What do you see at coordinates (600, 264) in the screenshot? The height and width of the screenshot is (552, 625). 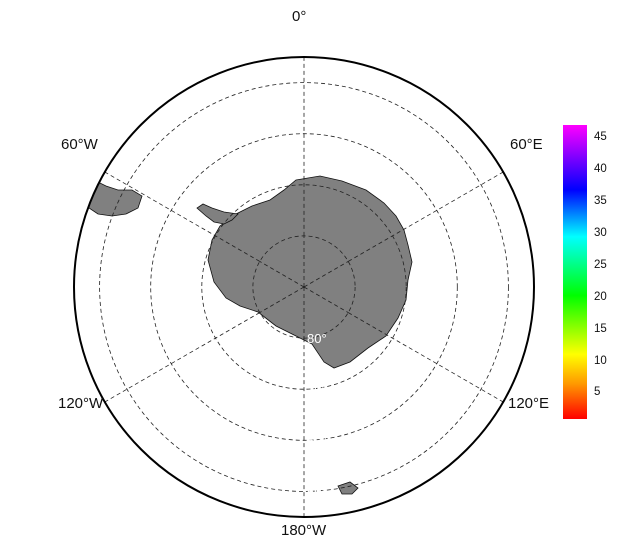 I see `colorbar-tick-25: 25` at bounding box center [600, 264].